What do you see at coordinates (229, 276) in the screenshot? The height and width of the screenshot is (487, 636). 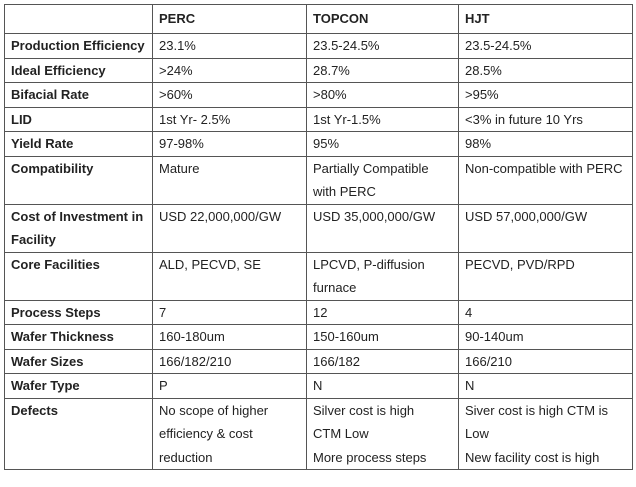 I see `cell: ALD, PECVD, SE` at bounding box center [229, 276].